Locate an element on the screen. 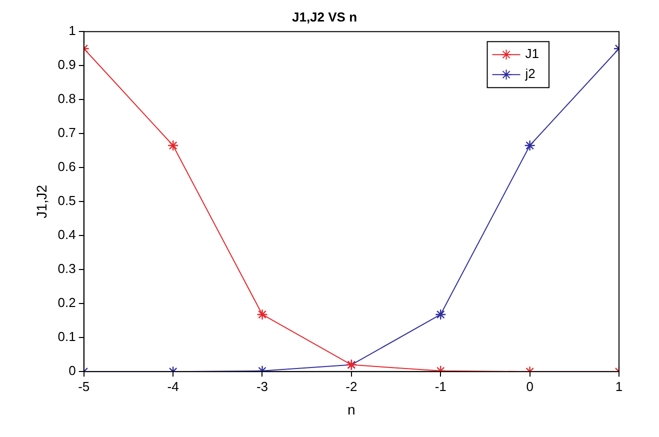  y-tick-label: 0.5 is located at coordinates (67, 200).